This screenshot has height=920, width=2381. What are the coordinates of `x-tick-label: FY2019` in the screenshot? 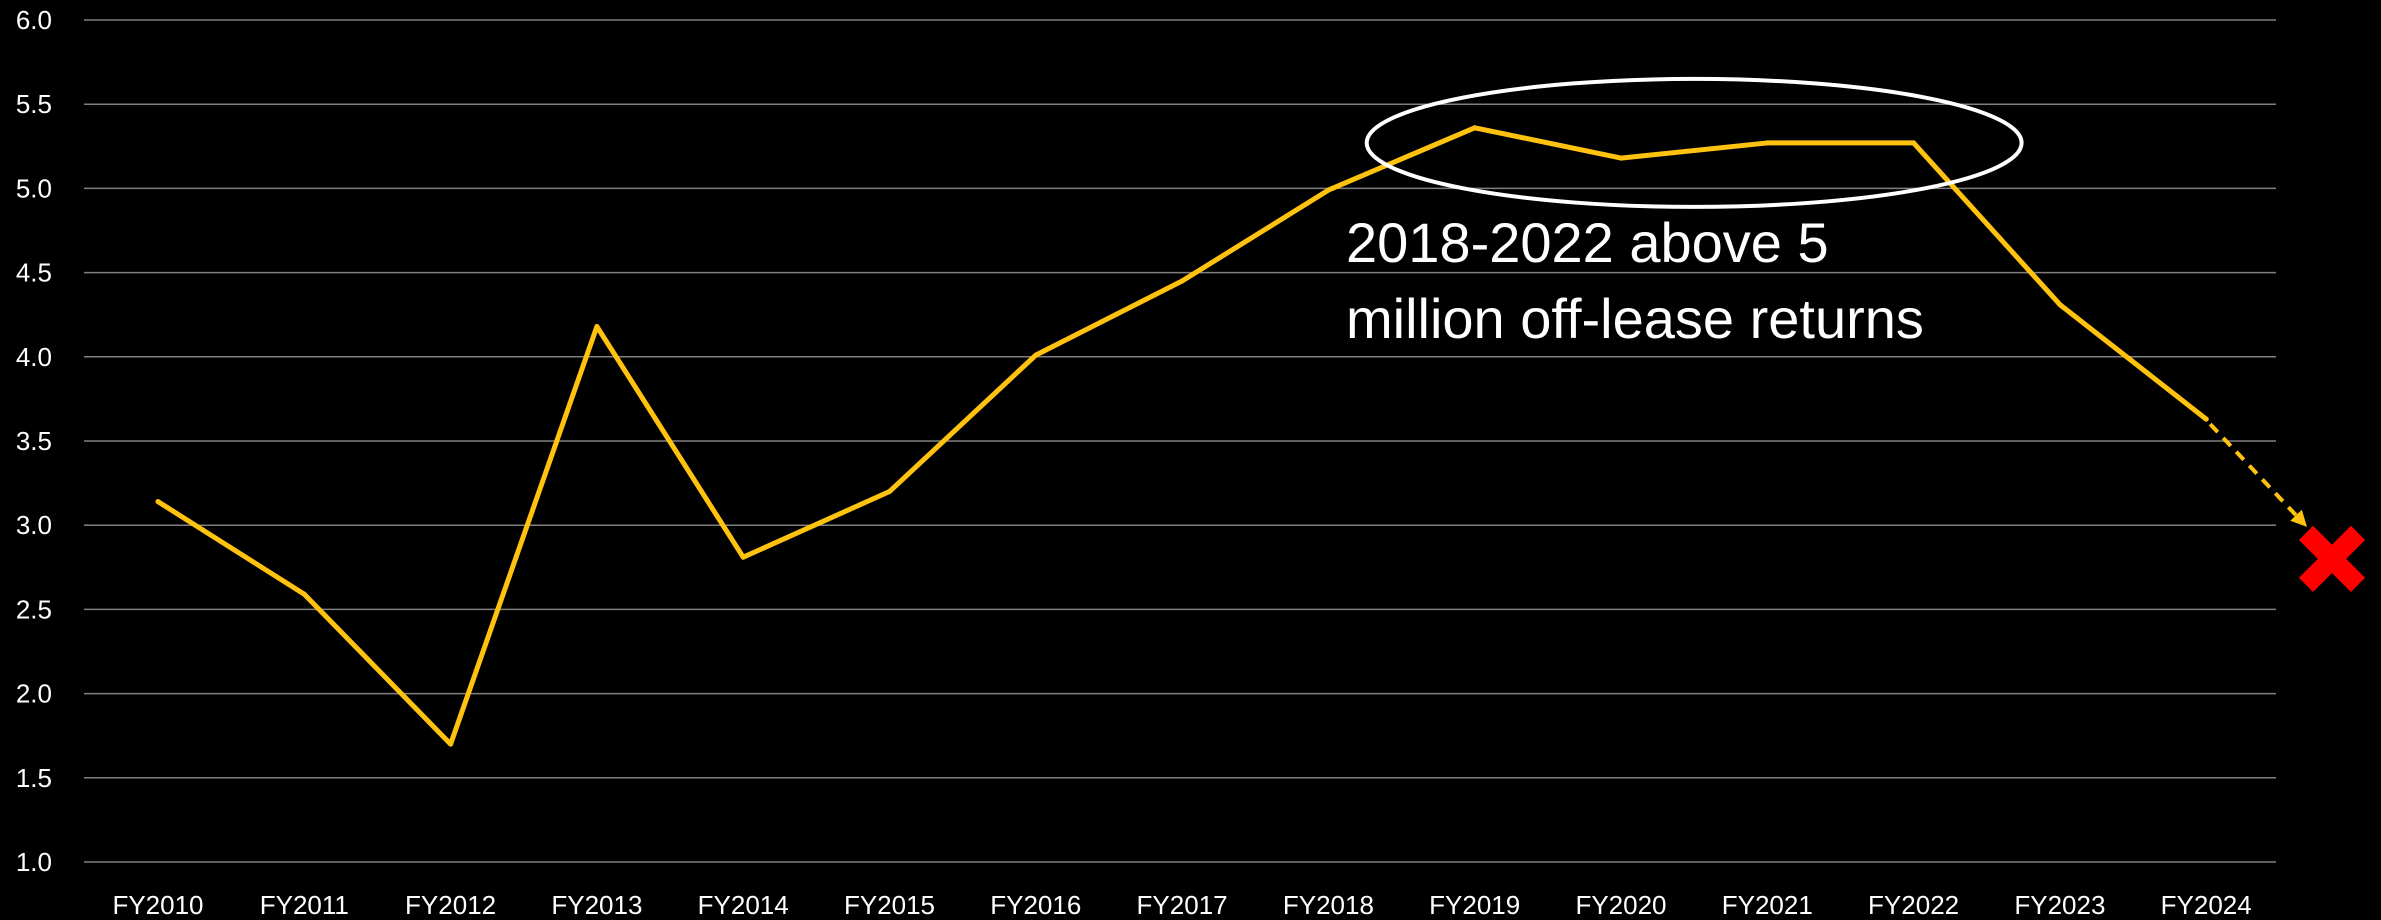 It's located at (1474, 905).